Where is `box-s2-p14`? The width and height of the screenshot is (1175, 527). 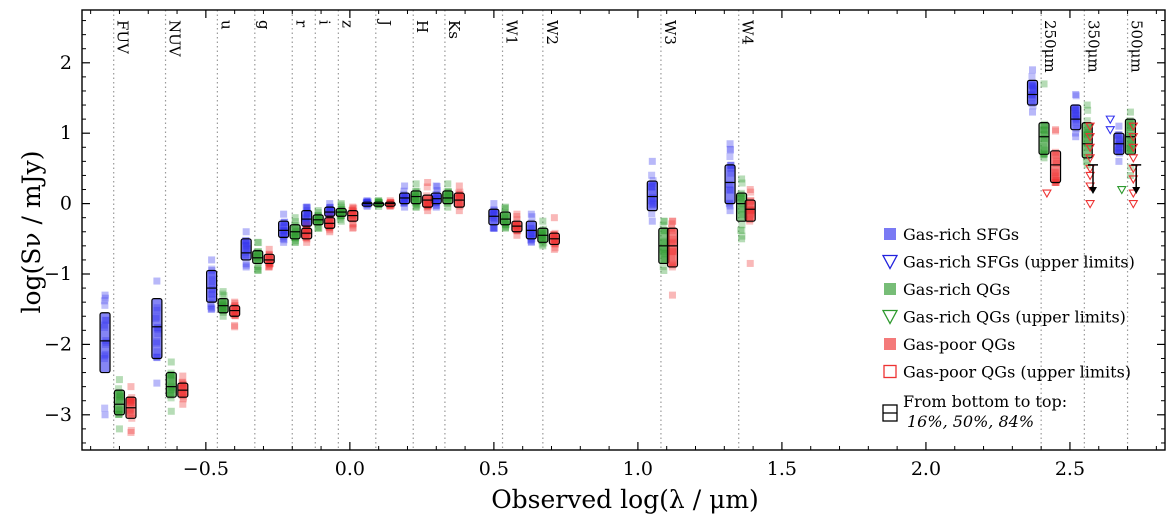 box-s2-p14 is located at coordinates (1055, 167).